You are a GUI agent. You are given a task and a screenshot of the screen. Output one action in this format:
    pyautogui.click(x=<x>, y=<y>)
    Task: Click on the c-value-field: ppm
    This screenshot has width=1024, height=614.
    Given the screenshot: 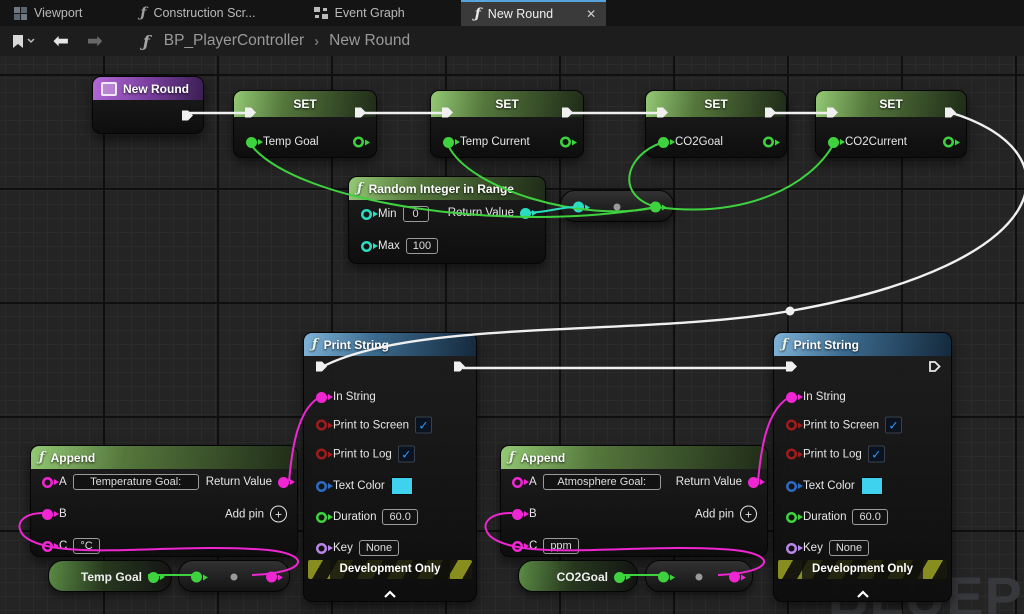 What is the action you would take?
    pyautogui.click(x=561, y=546)
    